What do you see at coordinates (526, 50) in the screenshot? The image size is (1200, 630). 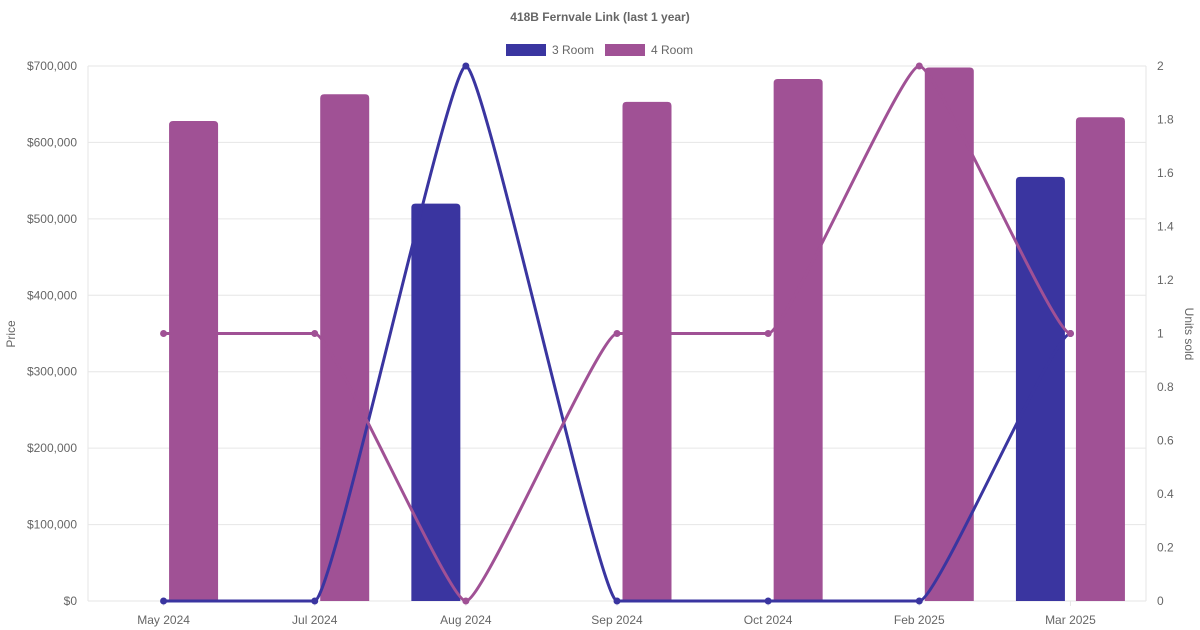 I see `legend-swatch-3-room` at bounding box center [526, 50].